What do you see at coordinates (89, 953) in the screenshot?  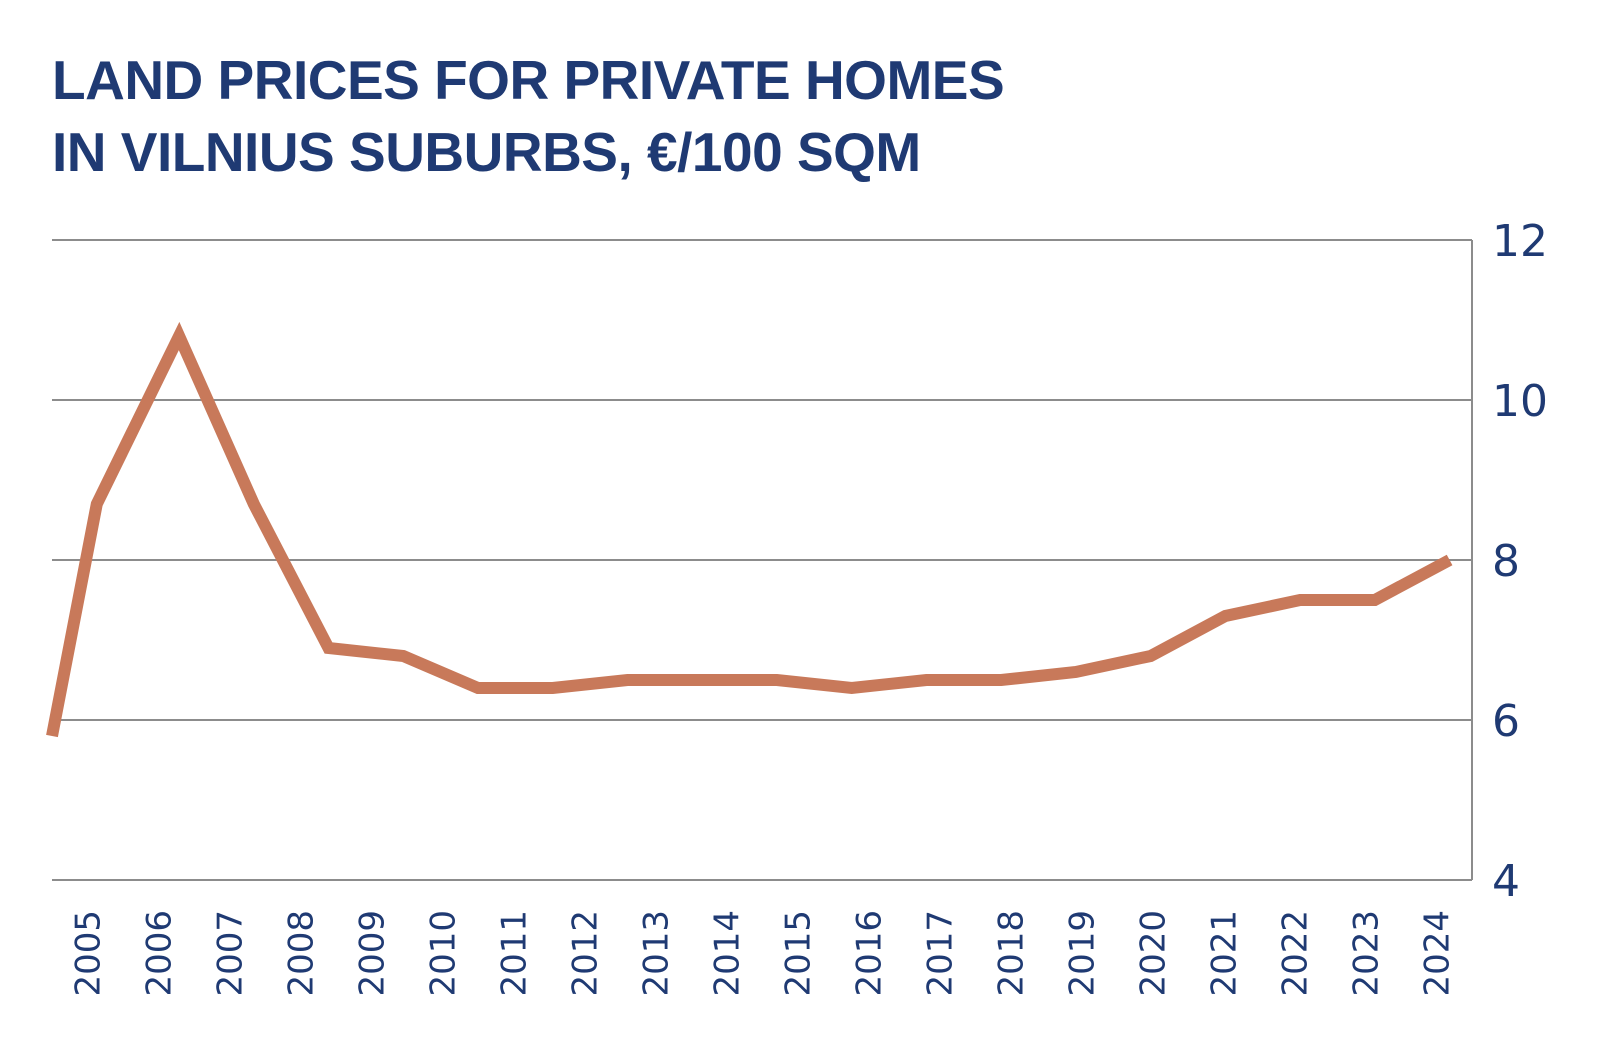 I see `x-tick-label-2005: 2005` at bounding box center [89, 953].